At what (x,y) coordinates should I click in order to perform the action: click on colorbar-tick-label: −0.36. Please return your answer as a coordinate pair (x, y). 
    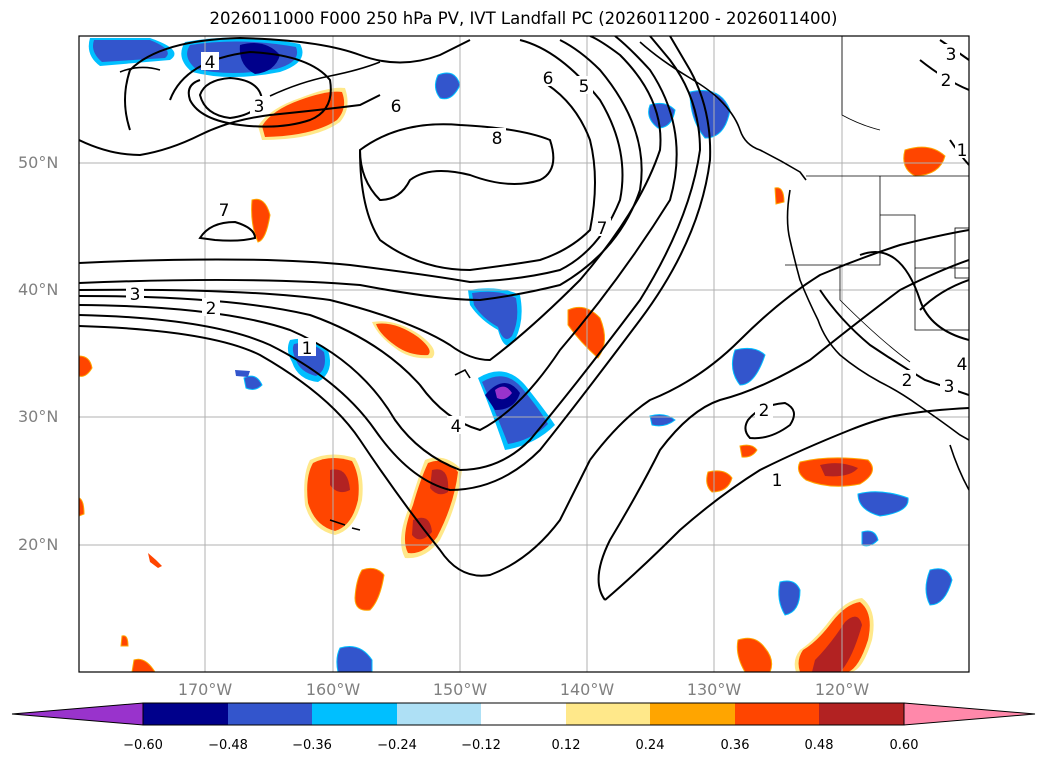
    Looking at the image, I should click on (312, 745).